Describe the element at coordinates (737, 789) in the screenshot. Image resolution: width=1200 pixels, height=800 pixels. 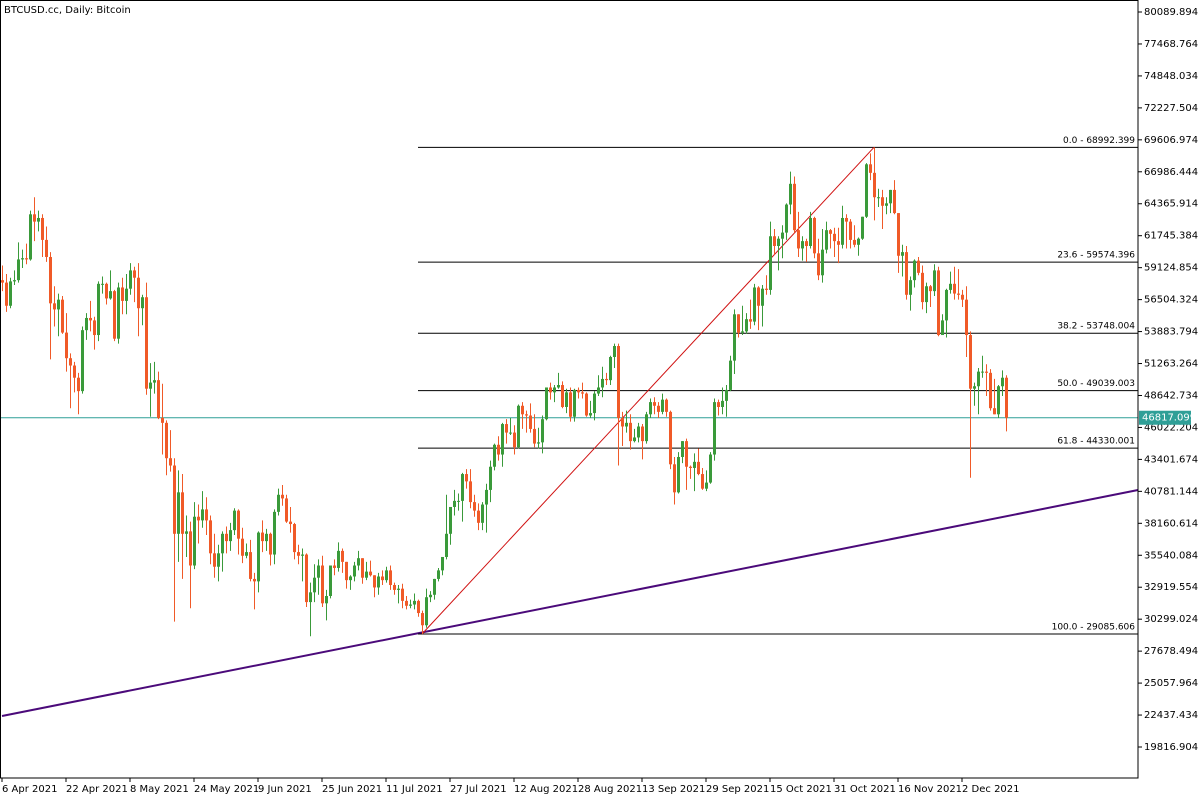
I see `x-tick-label: 29 Sep 2021` at that location.